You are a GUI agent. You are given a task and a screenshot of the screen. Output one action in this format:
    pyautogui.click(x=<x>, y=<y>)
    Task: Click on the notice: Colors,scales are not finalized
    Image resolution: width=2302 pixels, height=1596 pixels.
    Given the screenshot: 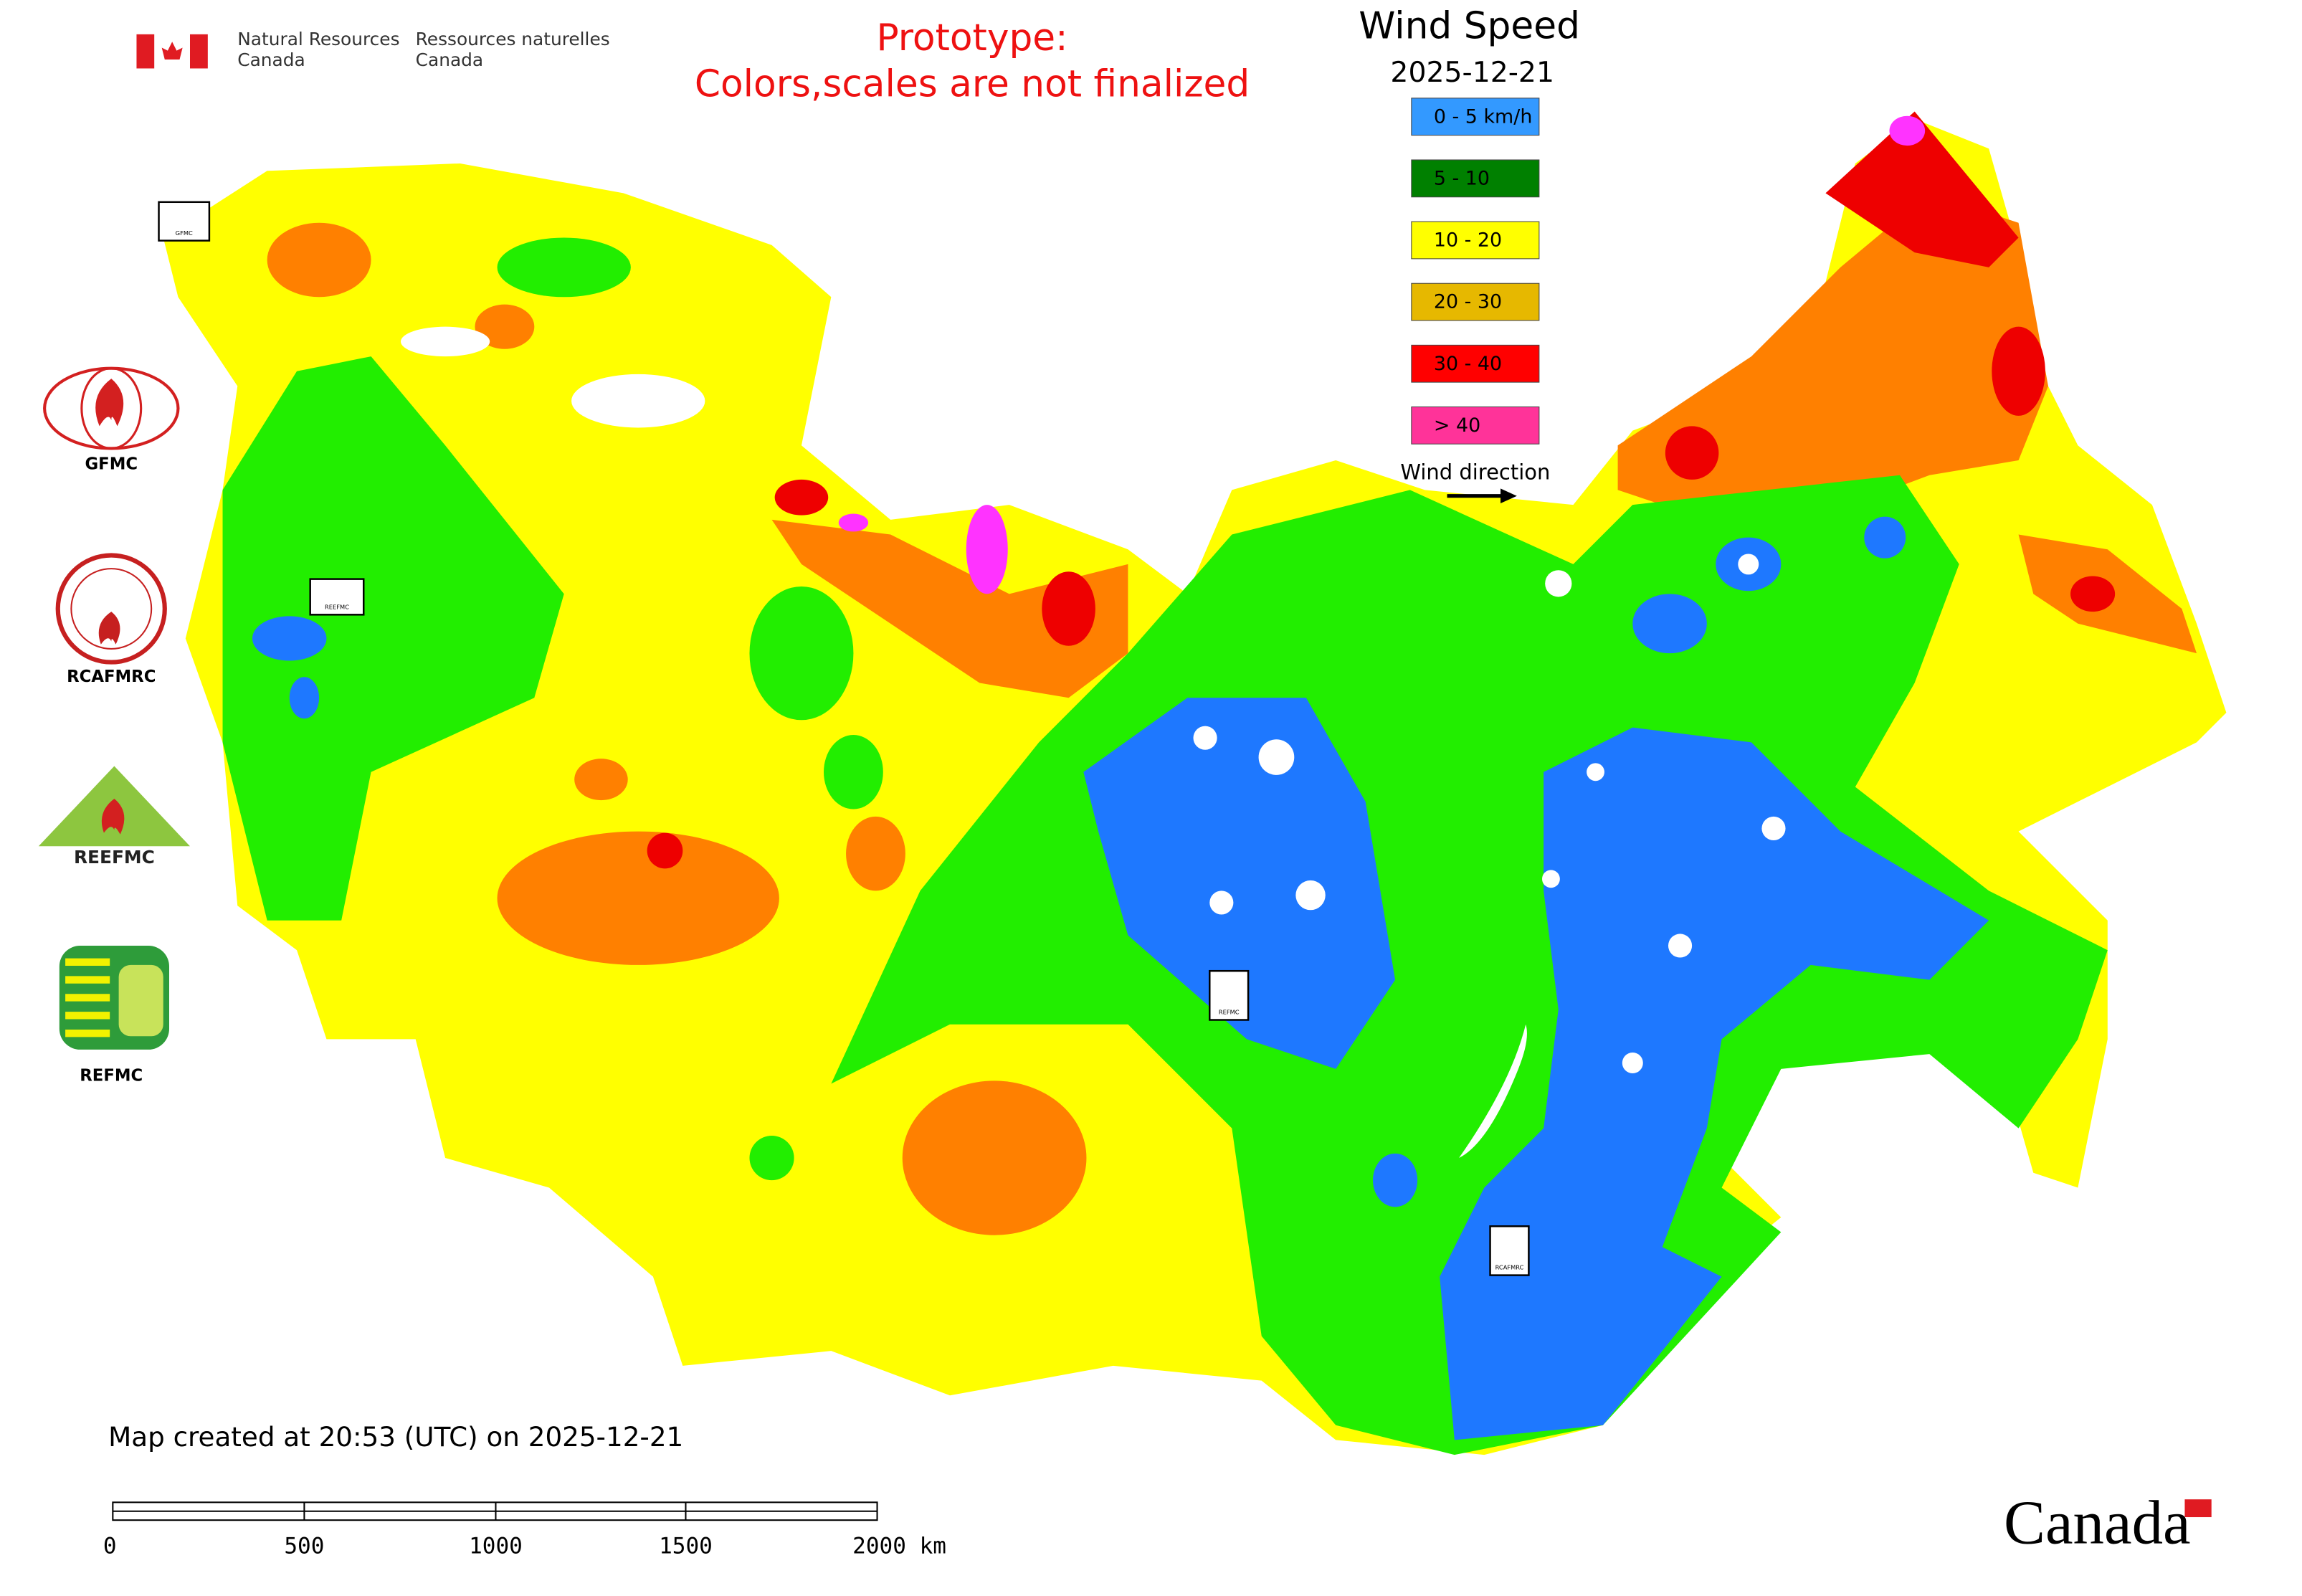 What is the action you would take?
    pyautogui.click(x=973, y=83)
    